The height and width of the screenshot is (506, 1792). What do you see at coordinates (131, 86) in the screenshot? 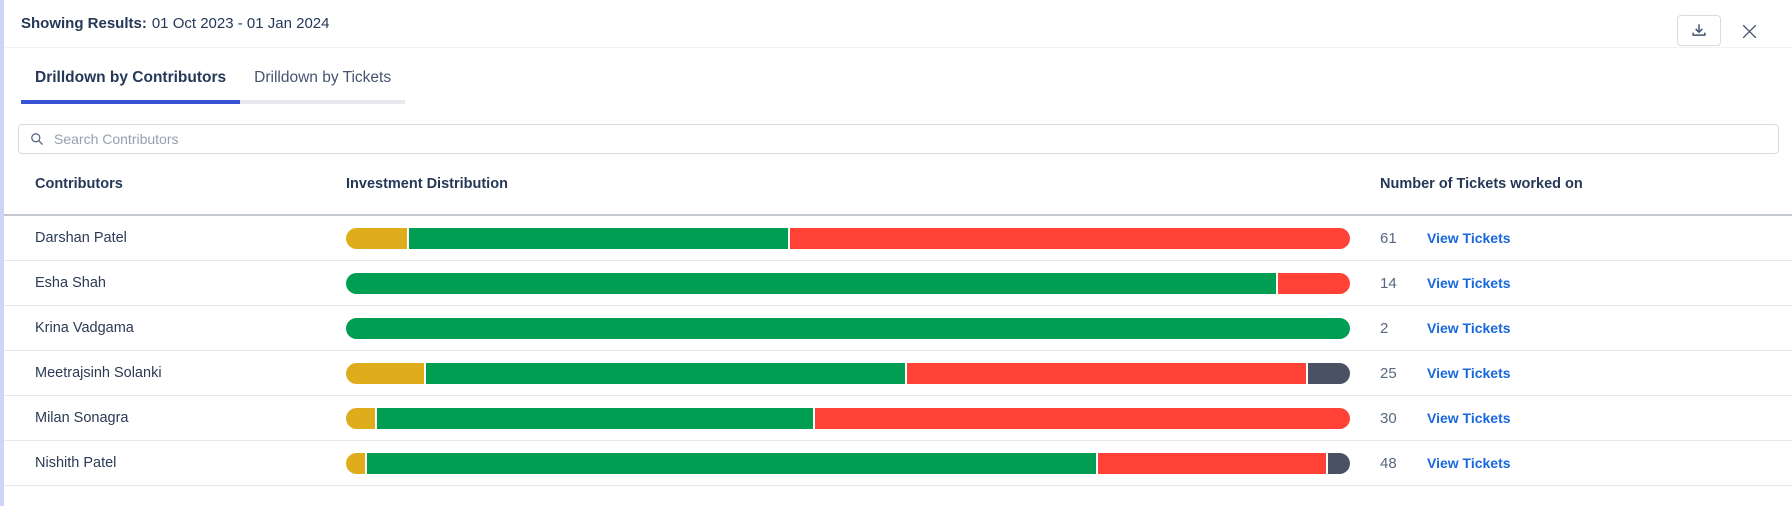
I see `tab-drilldown-by-contributors: Drilldown by Contributors` at bounding box center [131, 86].